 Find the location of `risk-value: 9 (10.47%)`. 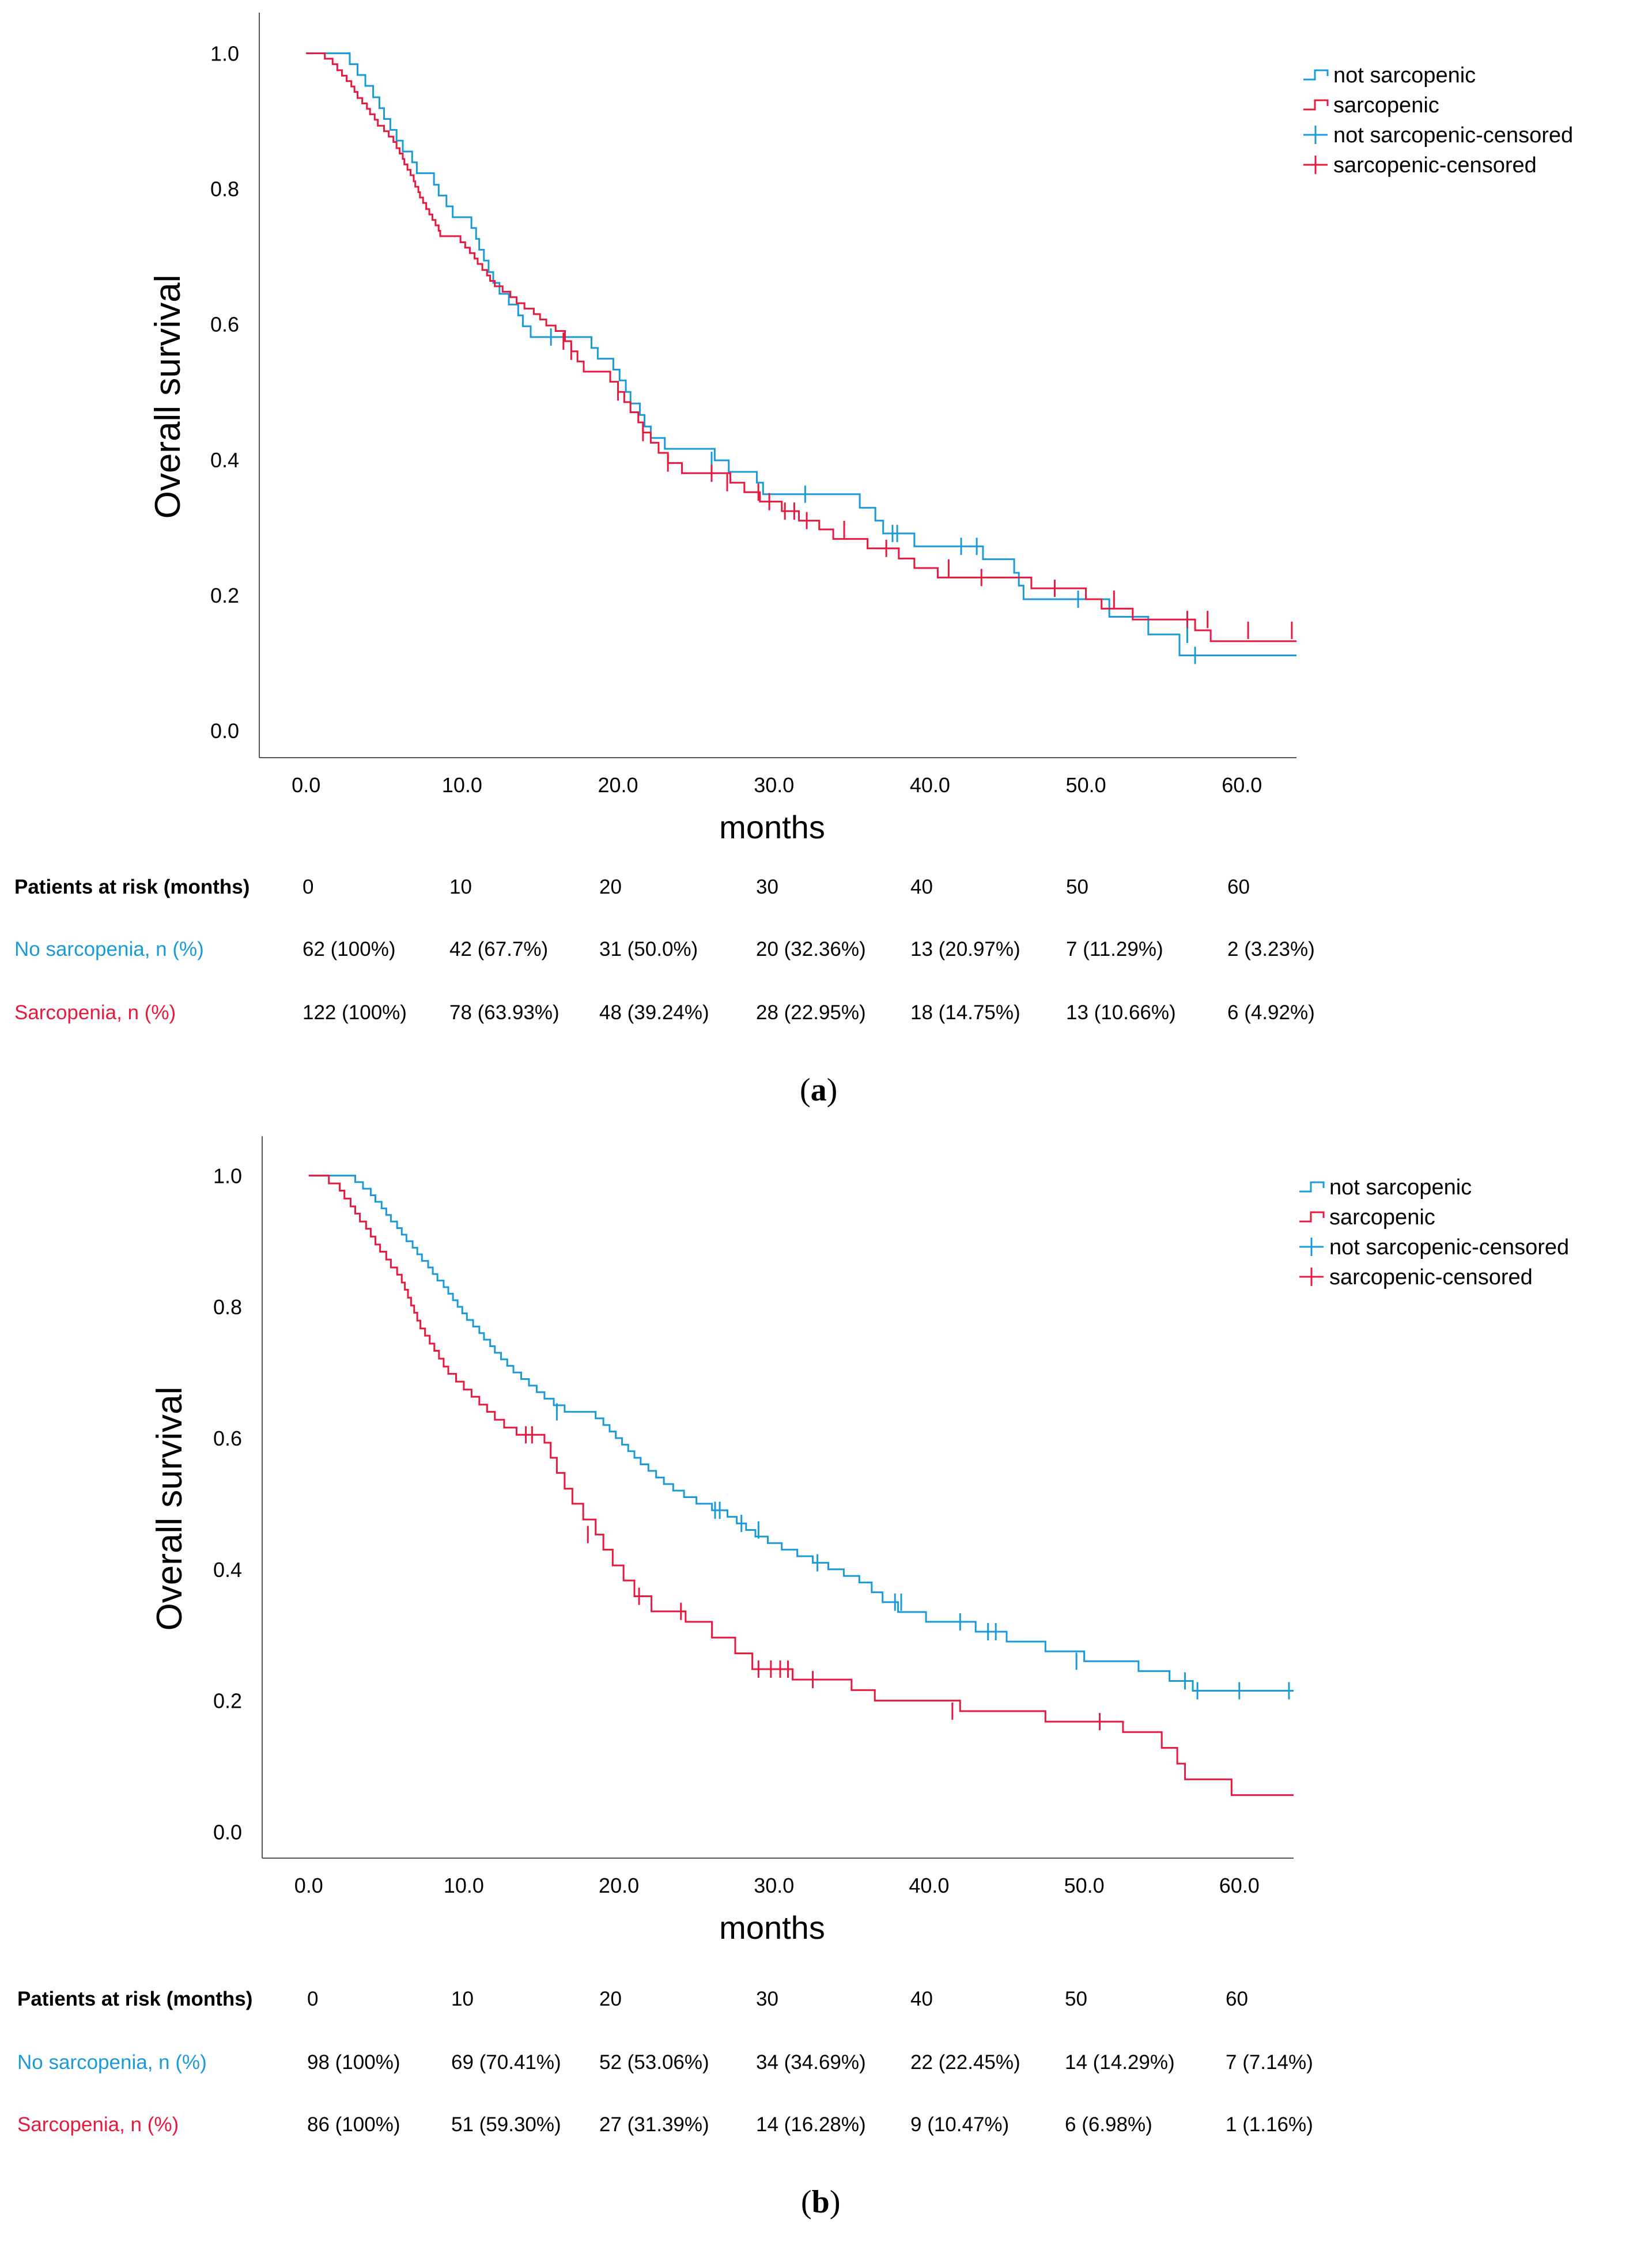

risk-value: 9 (10.47%) is located at coordinates (960, 2124).